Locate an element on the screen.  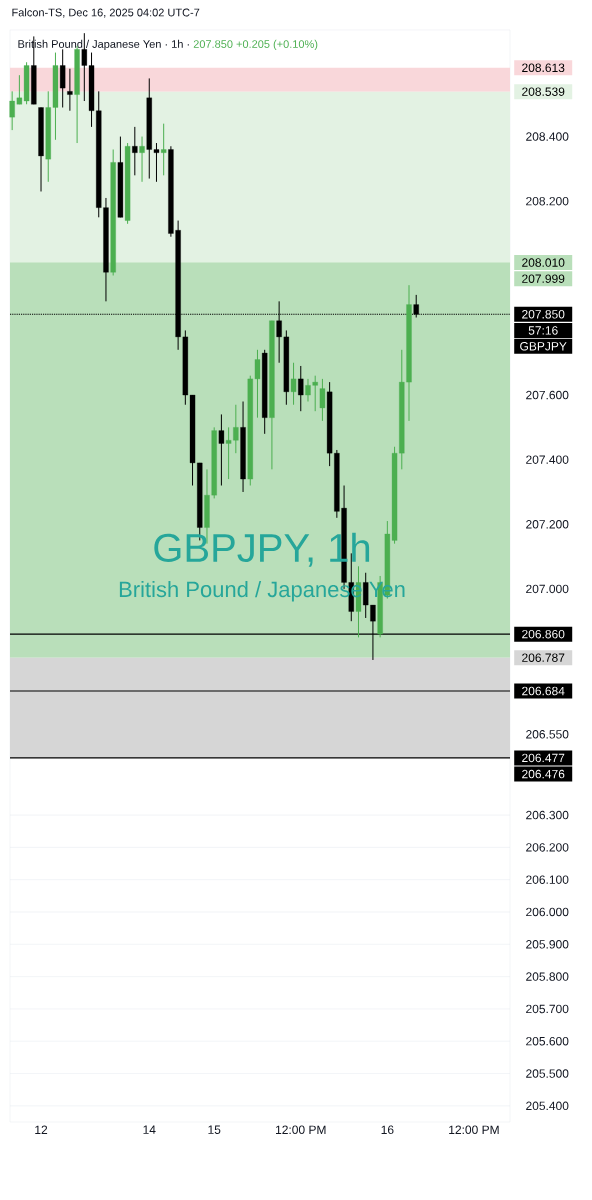
text: 207.999 is located at coordinates (543, 278).